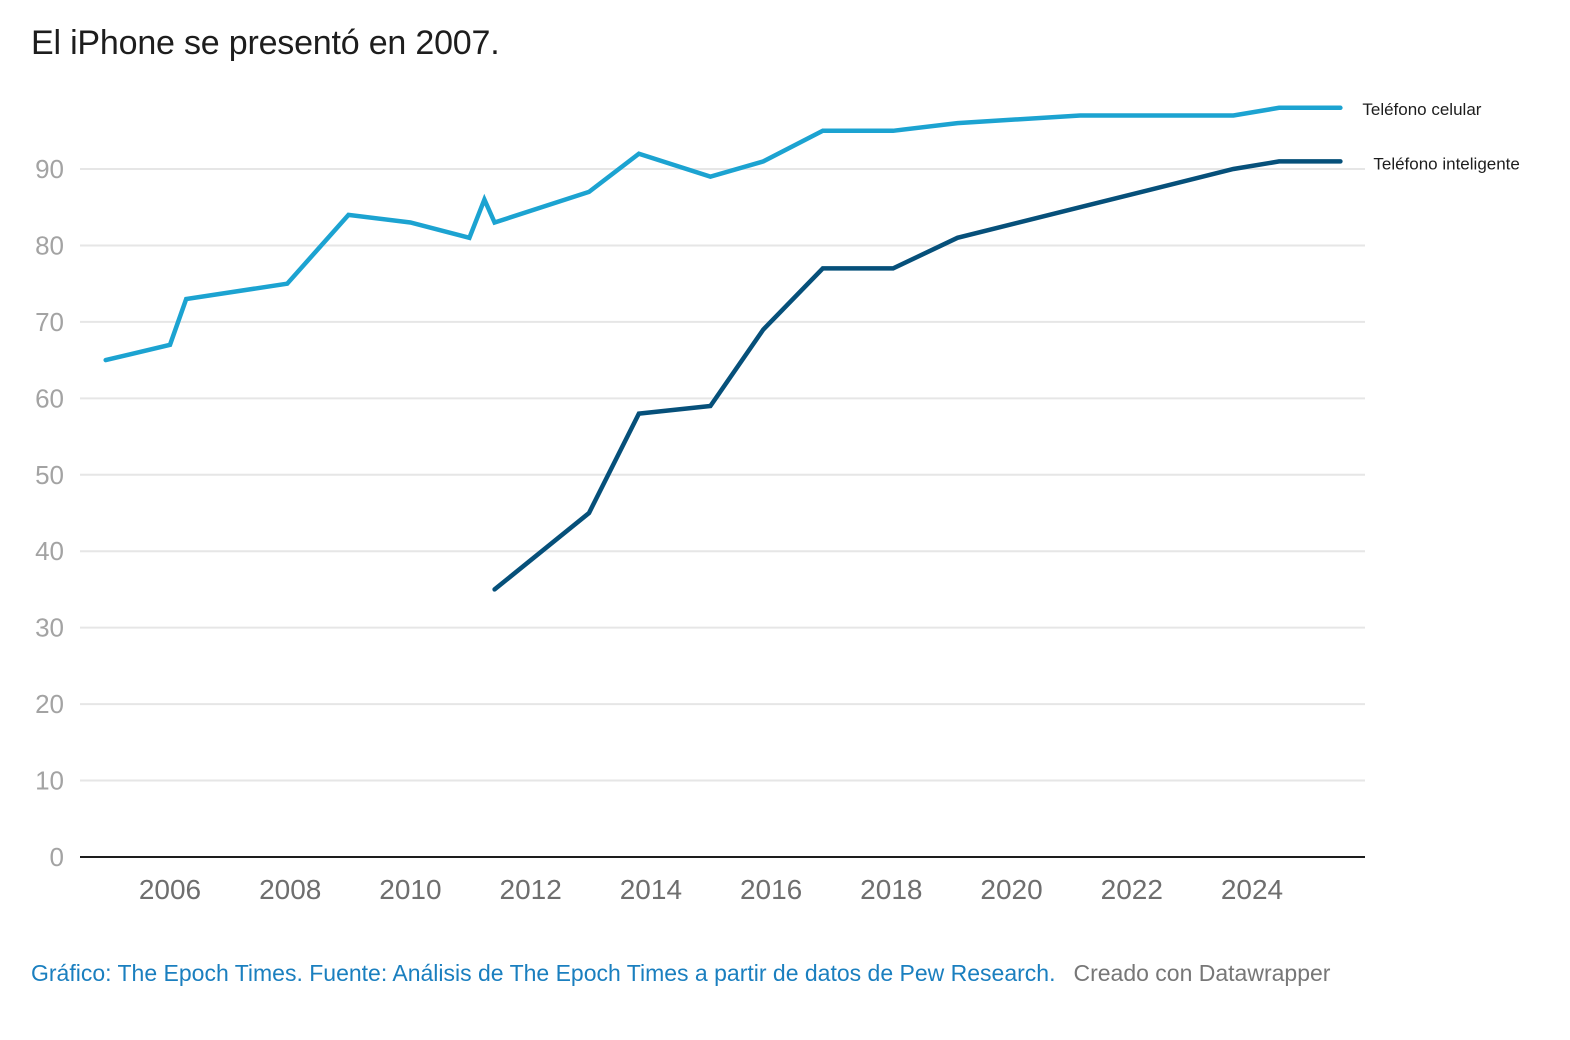 The image size is (1570, 1040). What do you see at coordinates (1202, 973) in the screenshot?
I see `datawrapper-credit: Creado con Datawrapper` at bounding box center [1202, 973].